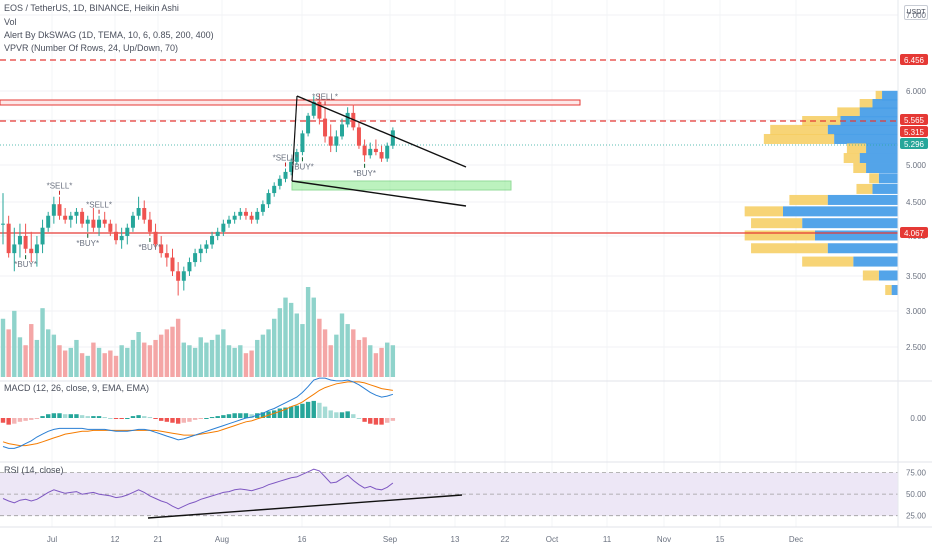  I want to click on symbol-title: EOS / TetherUS, 1D, BINANCE, Heikin Ashi, so click(91, 8).